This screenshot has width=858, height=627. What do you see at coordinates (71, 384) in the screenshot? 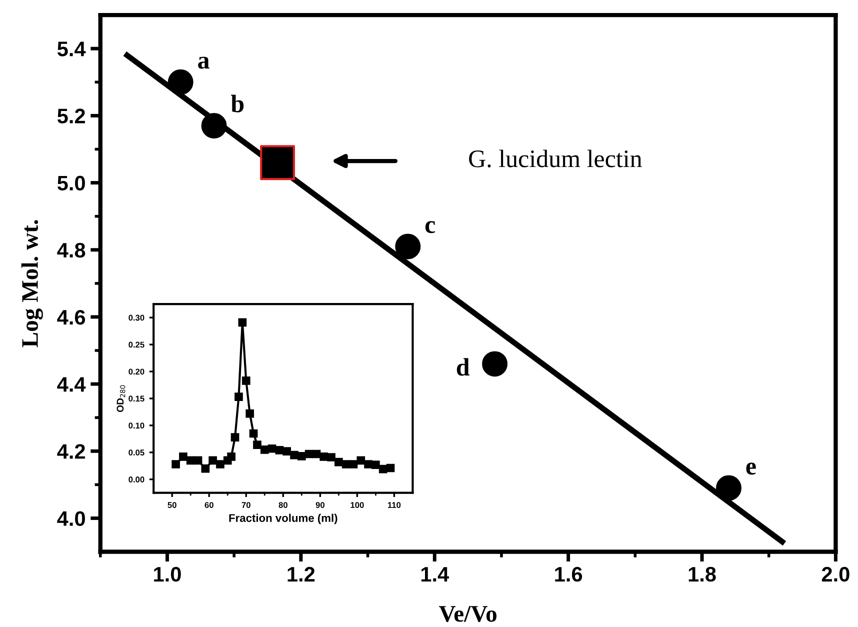
I see `y-tick-label: 4.4` at bounding box center [71, 384].